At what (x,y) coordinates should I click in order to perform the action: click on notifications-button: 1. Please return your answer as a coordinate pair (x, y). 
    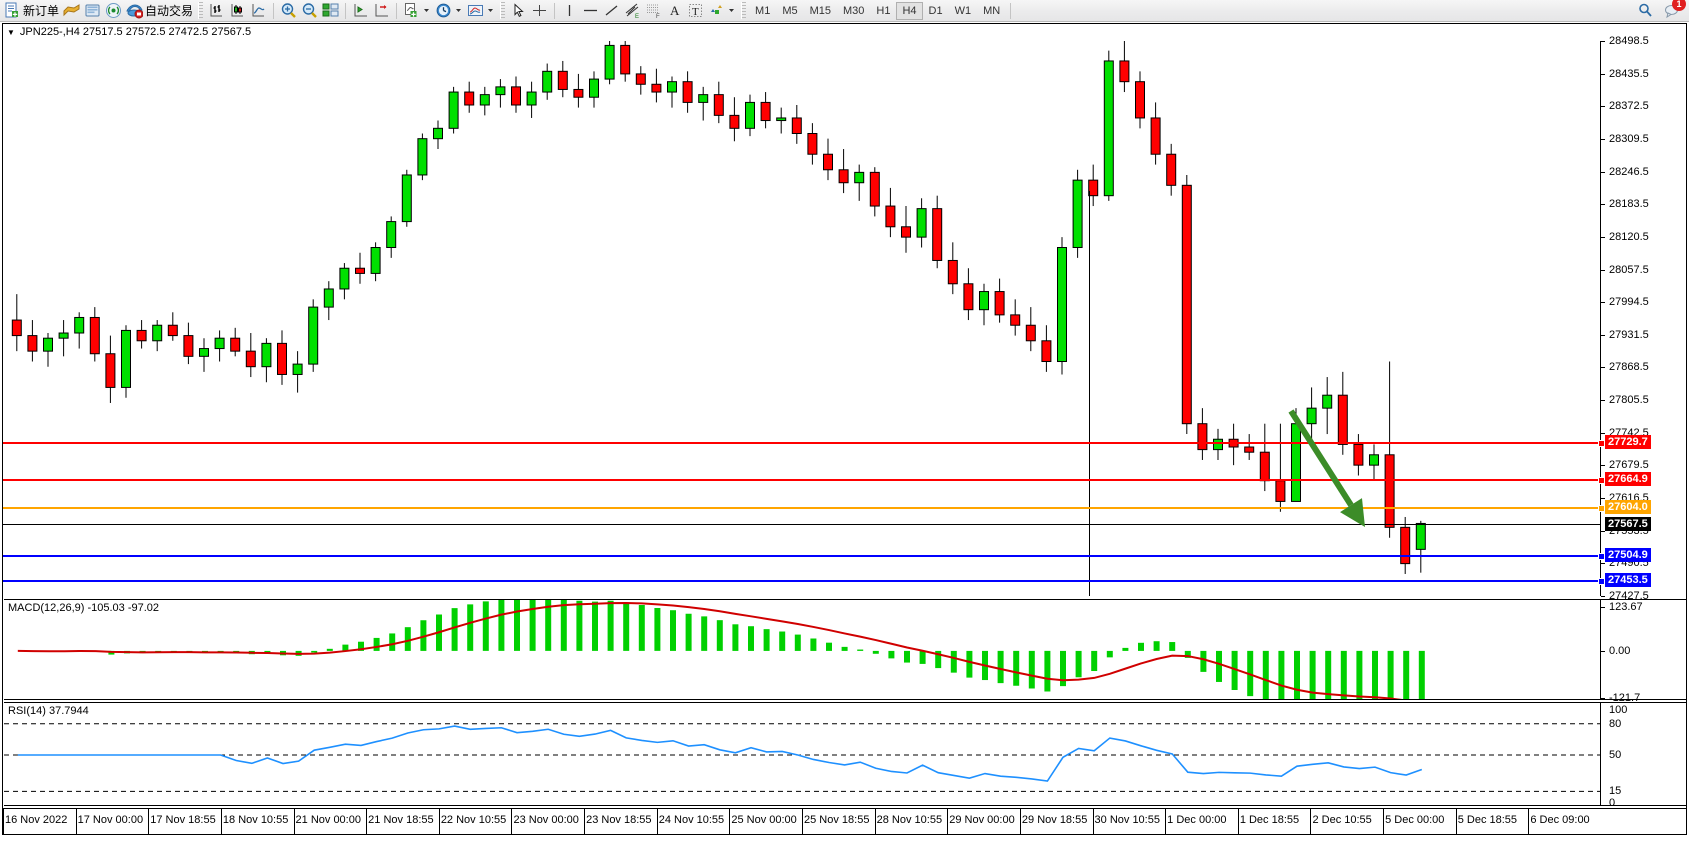
    Looking at the image, I should click on (1674, 10).